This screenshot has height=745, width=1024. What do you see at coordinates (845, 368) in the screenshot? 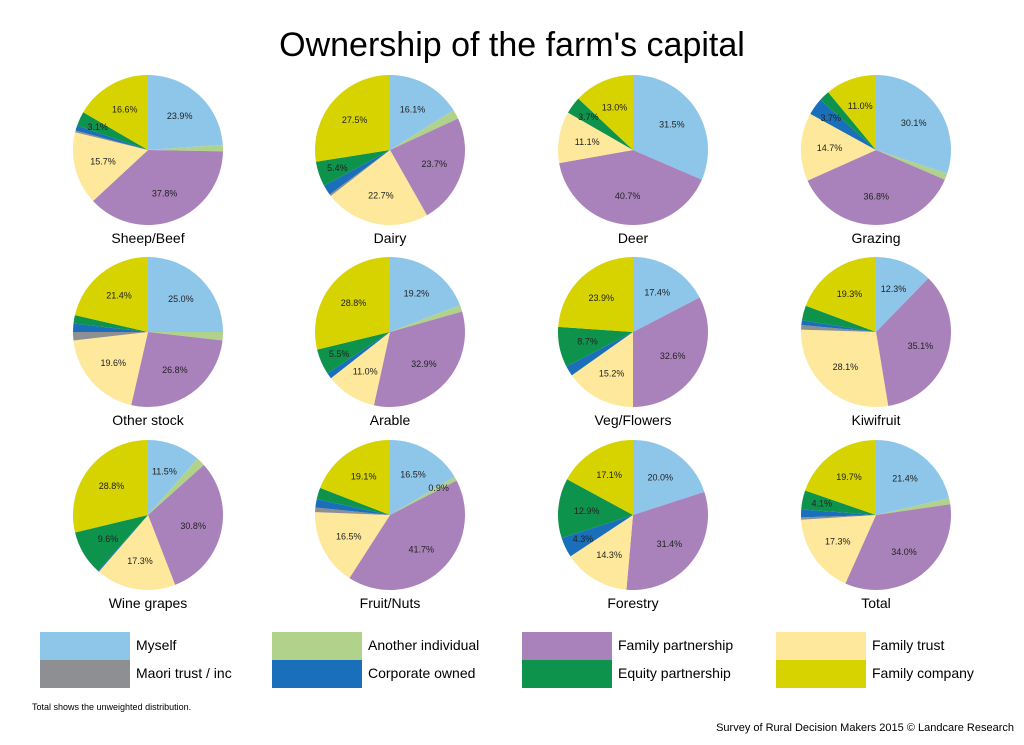
I see `pie-slice-kiwifruit-family-trust` at bounding box center [845, 368].